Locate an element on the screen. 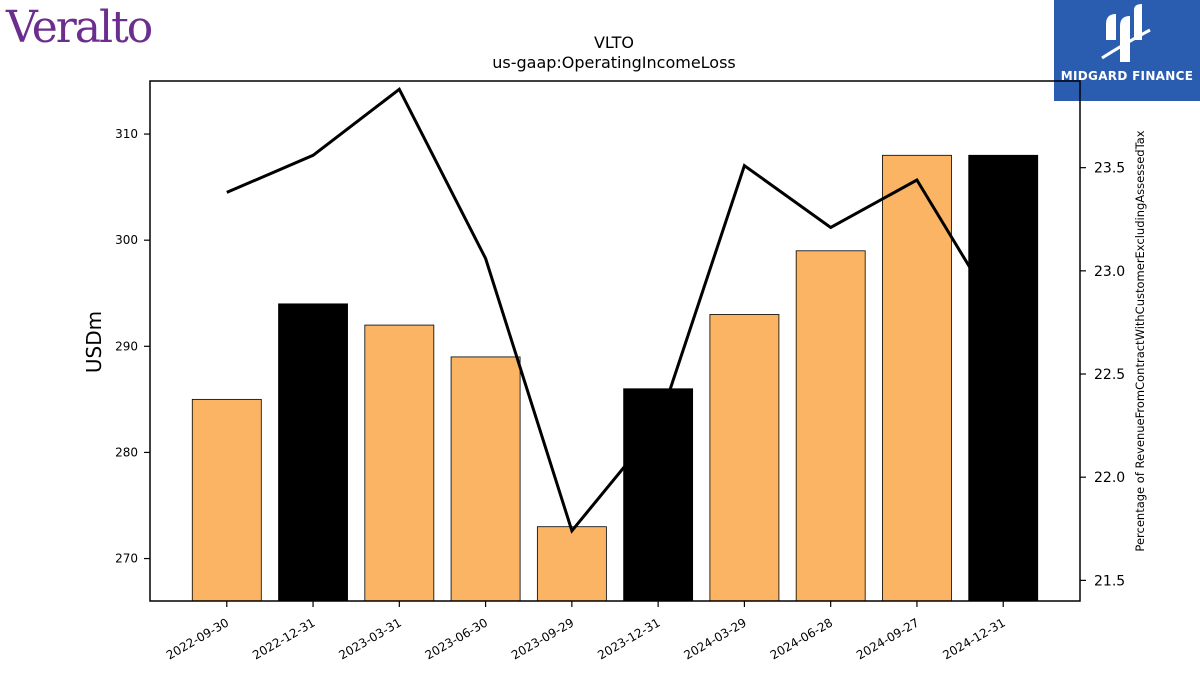 The height and width of the screenshot is (675, 1200). y2-tick-label: 23.0 is located at coordinates (1109, 272).